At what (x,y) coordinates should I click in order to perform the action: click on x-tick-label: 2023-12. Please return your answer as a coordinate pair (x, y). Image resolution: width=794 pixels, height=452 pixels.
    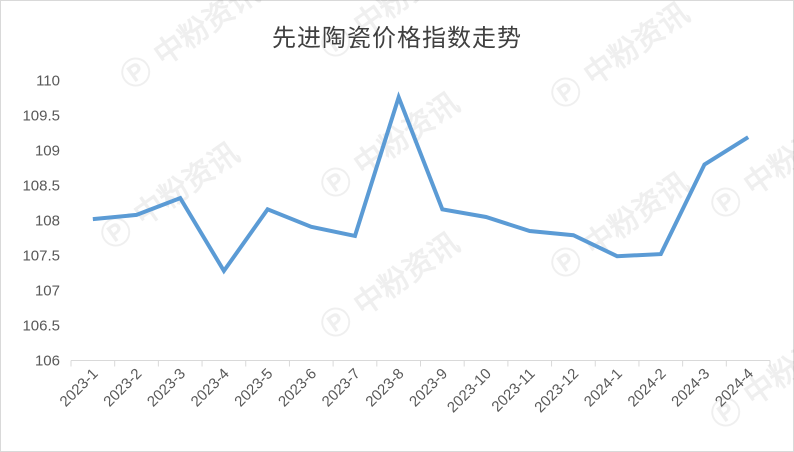
    Looking at the image, I should click on (556, 390).